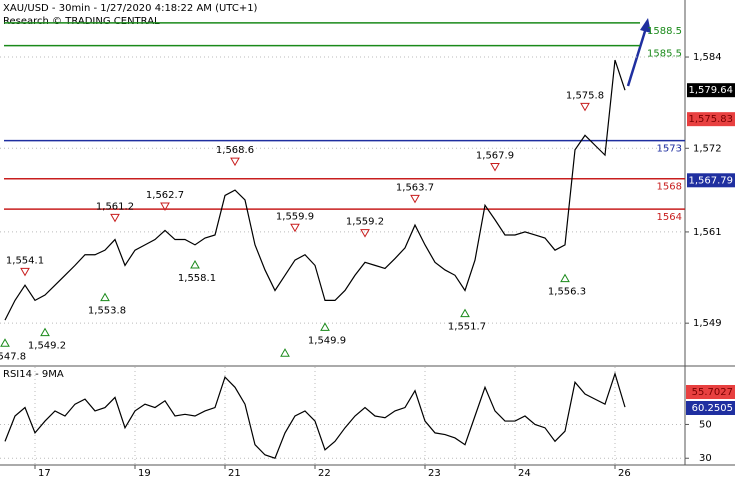  What do you see at coordinates (107, 311) in the screenshot?
I see `pivot-label: 1,553.8` at bounding box center [107, 311].